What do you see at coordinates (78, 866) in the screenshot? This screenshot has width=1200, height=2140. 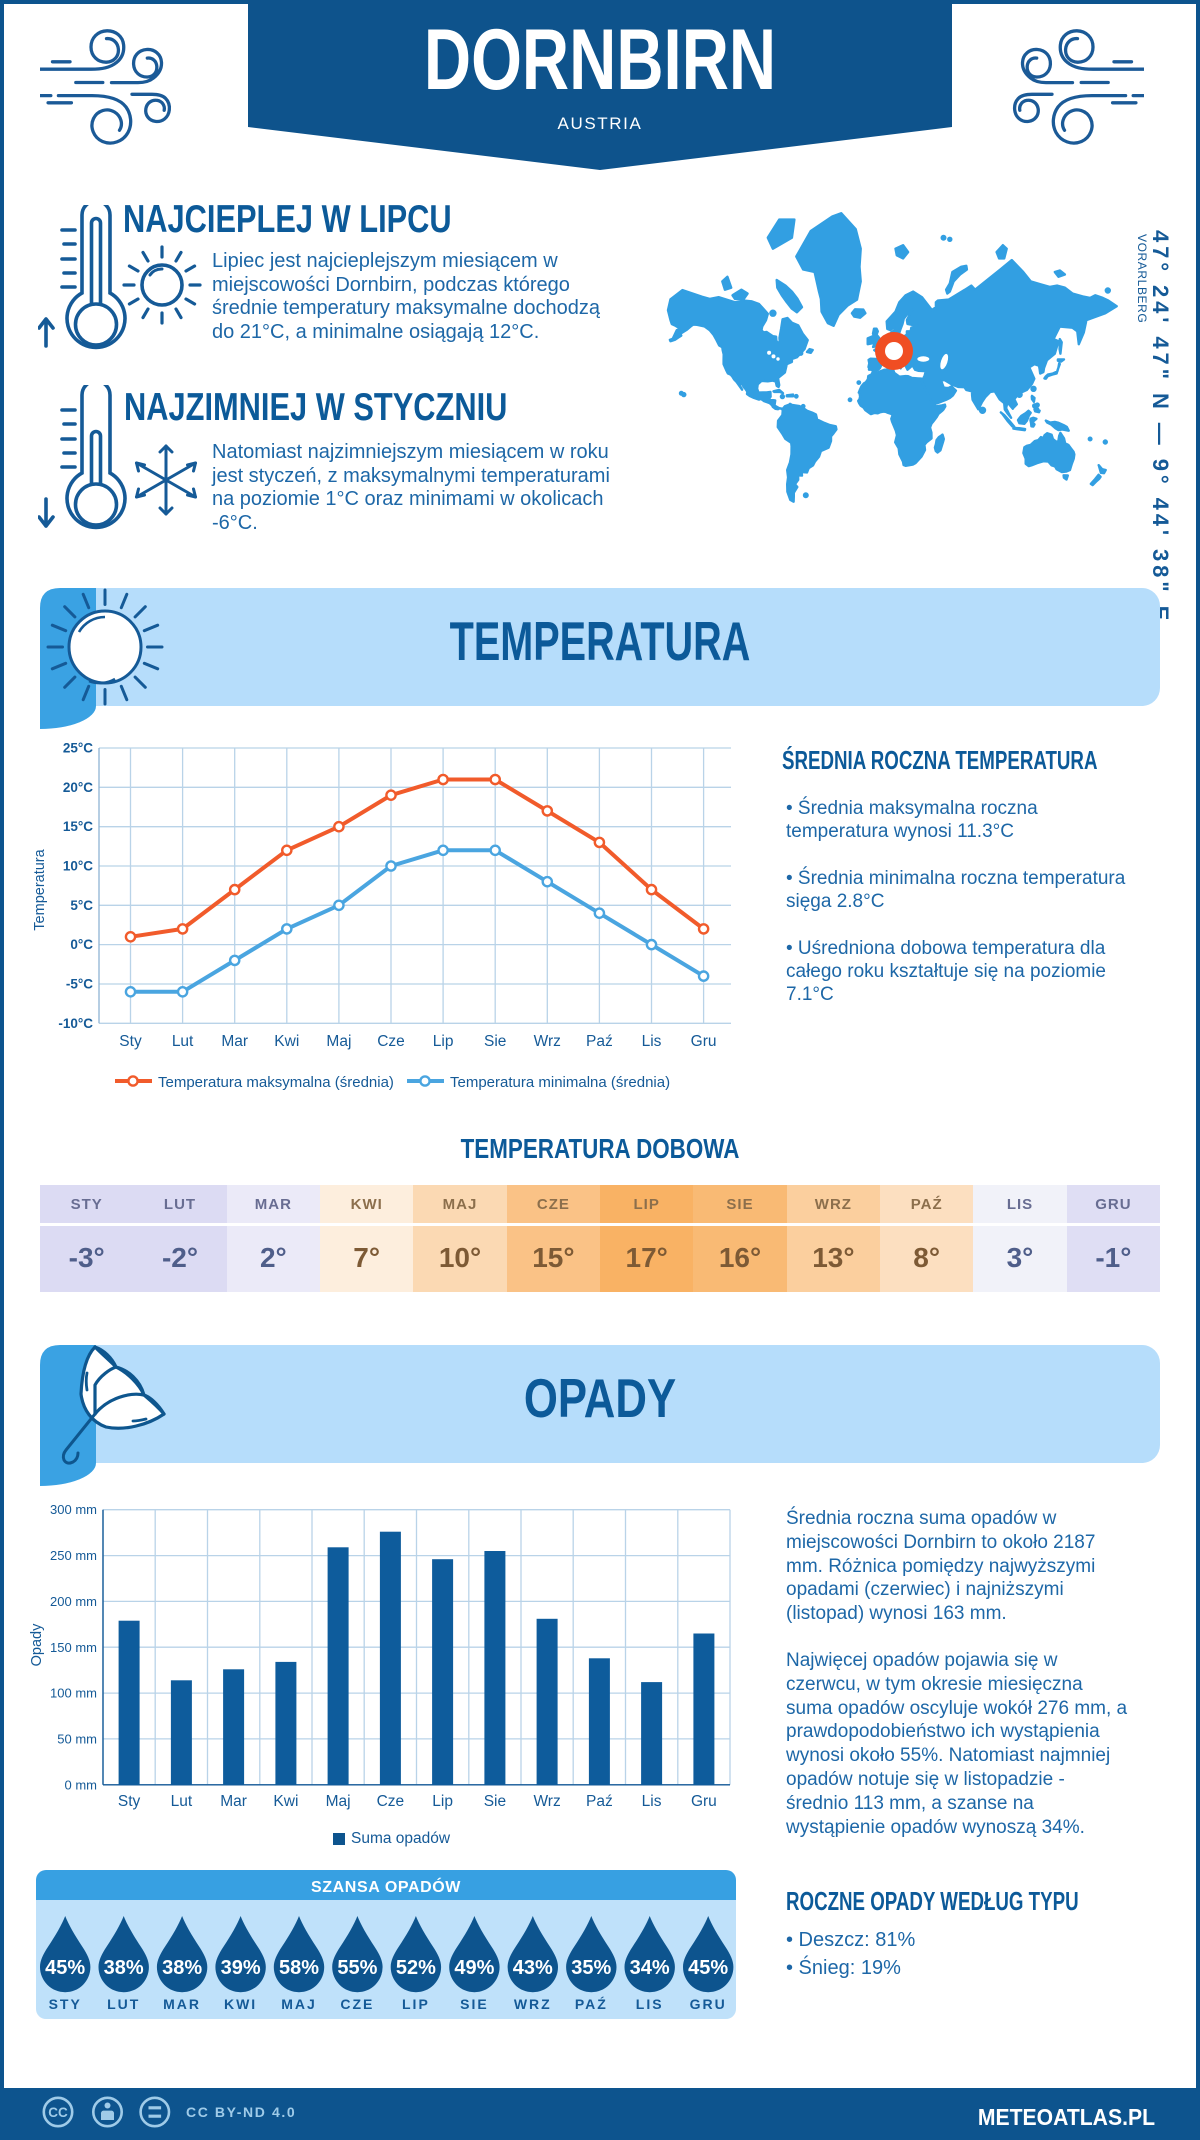 I see `svg-text: 10°C` at bounding box center [78, 866].